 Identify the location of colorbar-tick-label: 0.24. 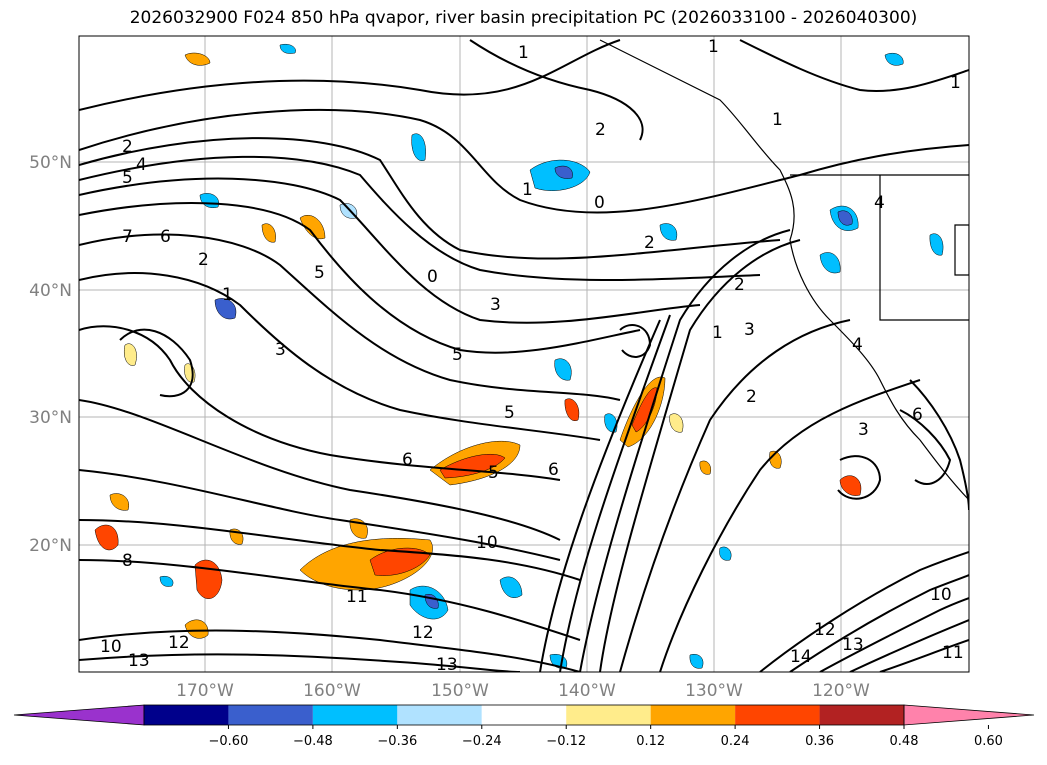
(735, 741).